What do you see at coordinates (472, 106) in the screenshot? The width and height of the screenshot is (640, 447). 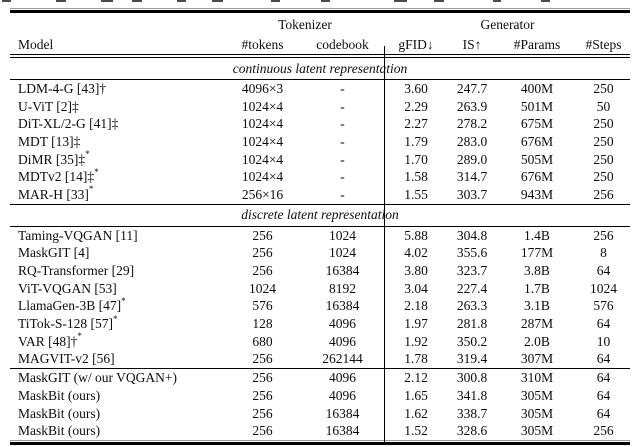 I see `is-cell: 263.9` at bounding box center [472, 106].